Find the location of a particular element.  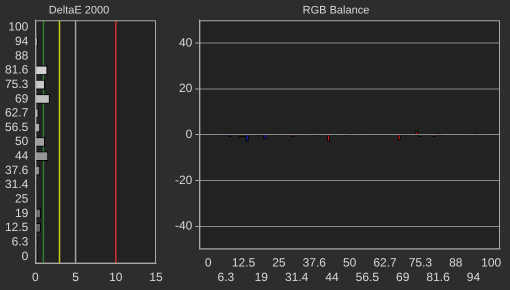

x-tick-label: 100 is located at coordinates (491, 263).